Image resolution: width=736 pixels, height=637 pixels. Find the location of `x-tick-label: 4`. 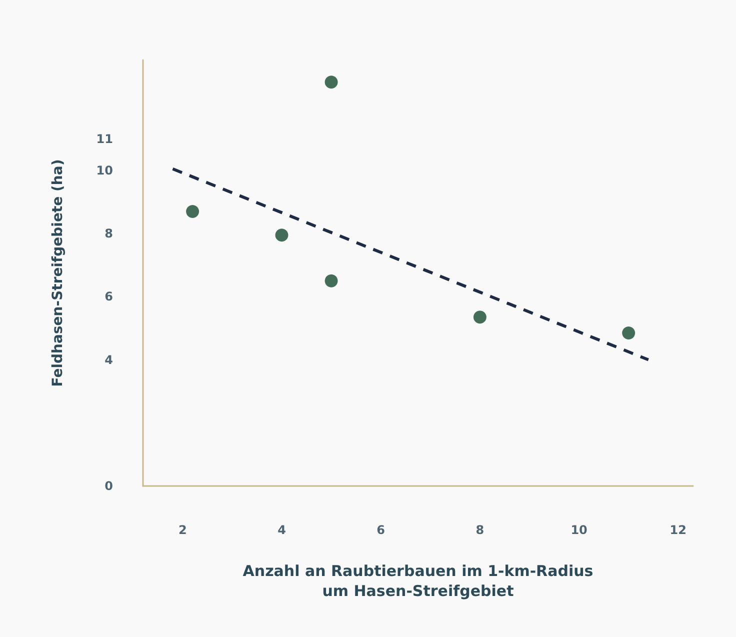

x-tick-label: 4 is located at coordinates (282, 530).